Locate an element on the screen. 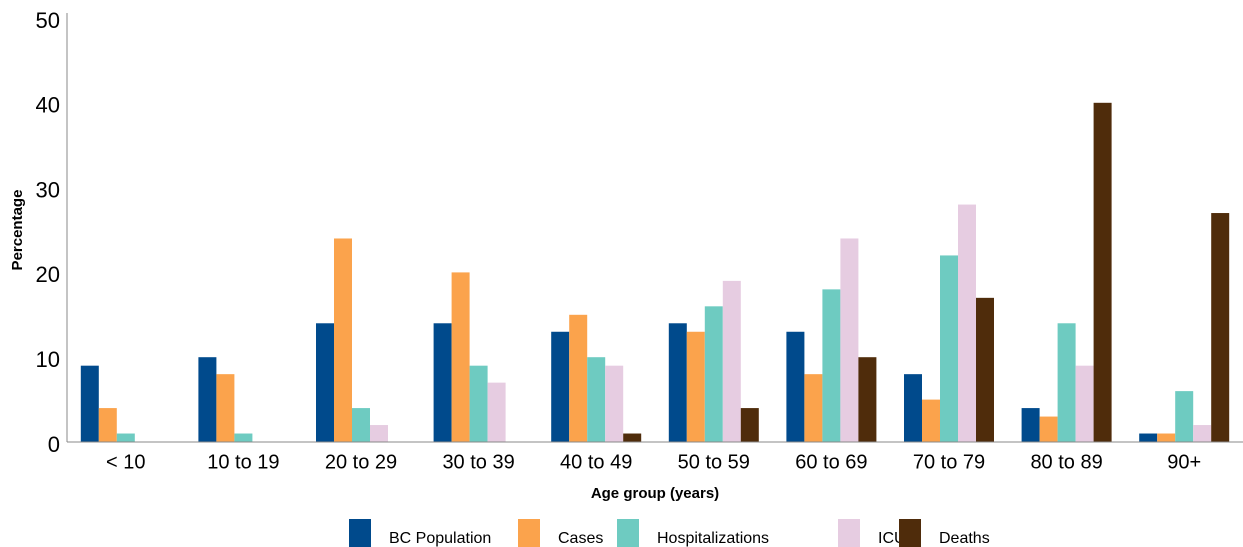 This screenshot has height=547, width=1243. legend-label: BC Population is located at coordinates (440, 538).